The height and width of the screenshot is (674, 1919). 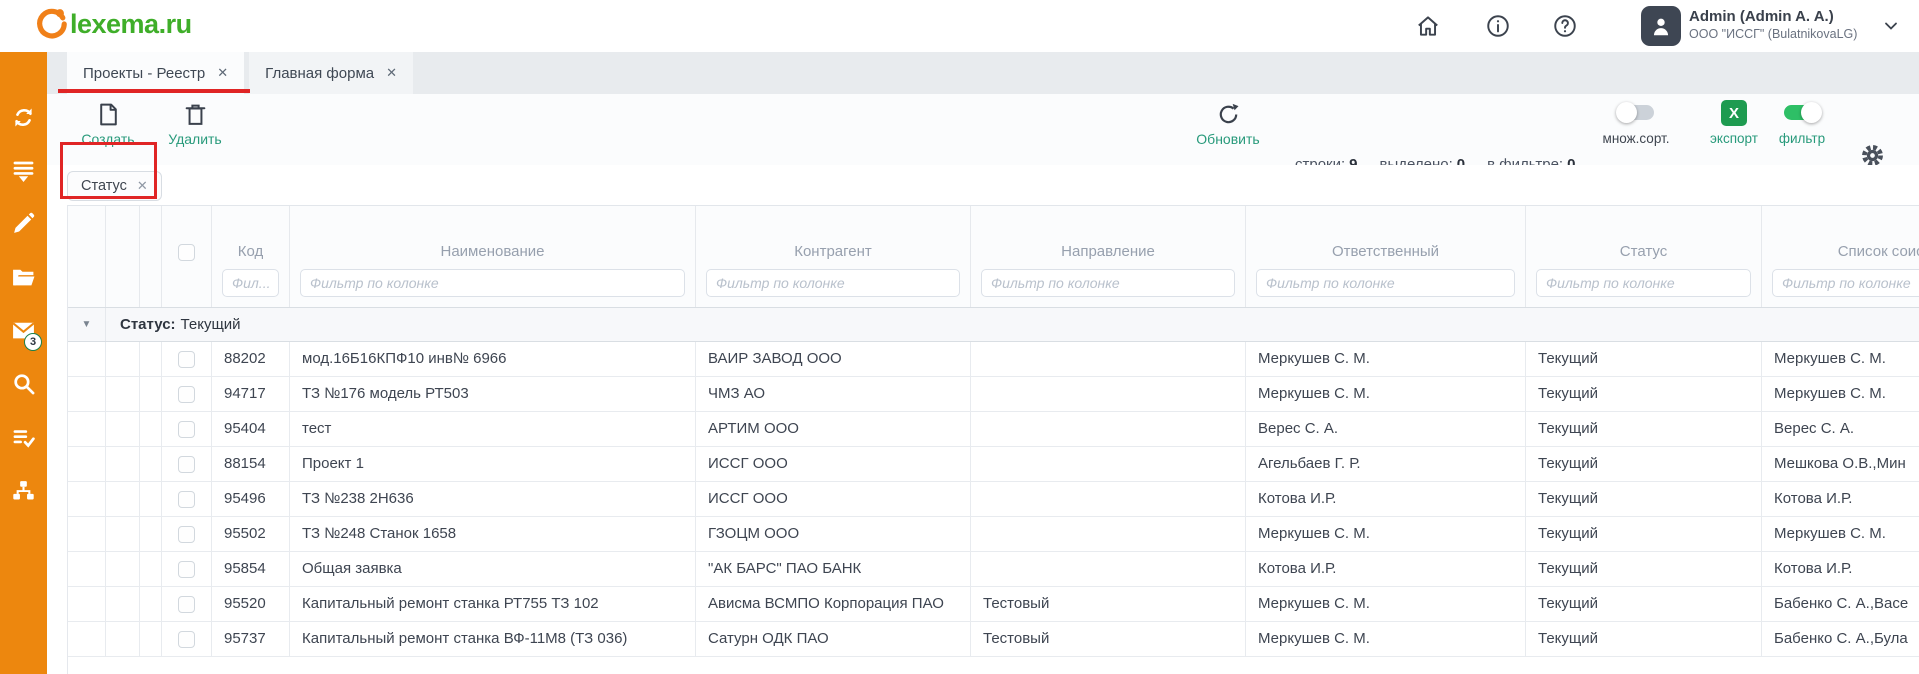 What do you see at coordinates (1385, 283) in the screenshot?
I see `responsible-filter-input` at bounding box center [1385, 283].